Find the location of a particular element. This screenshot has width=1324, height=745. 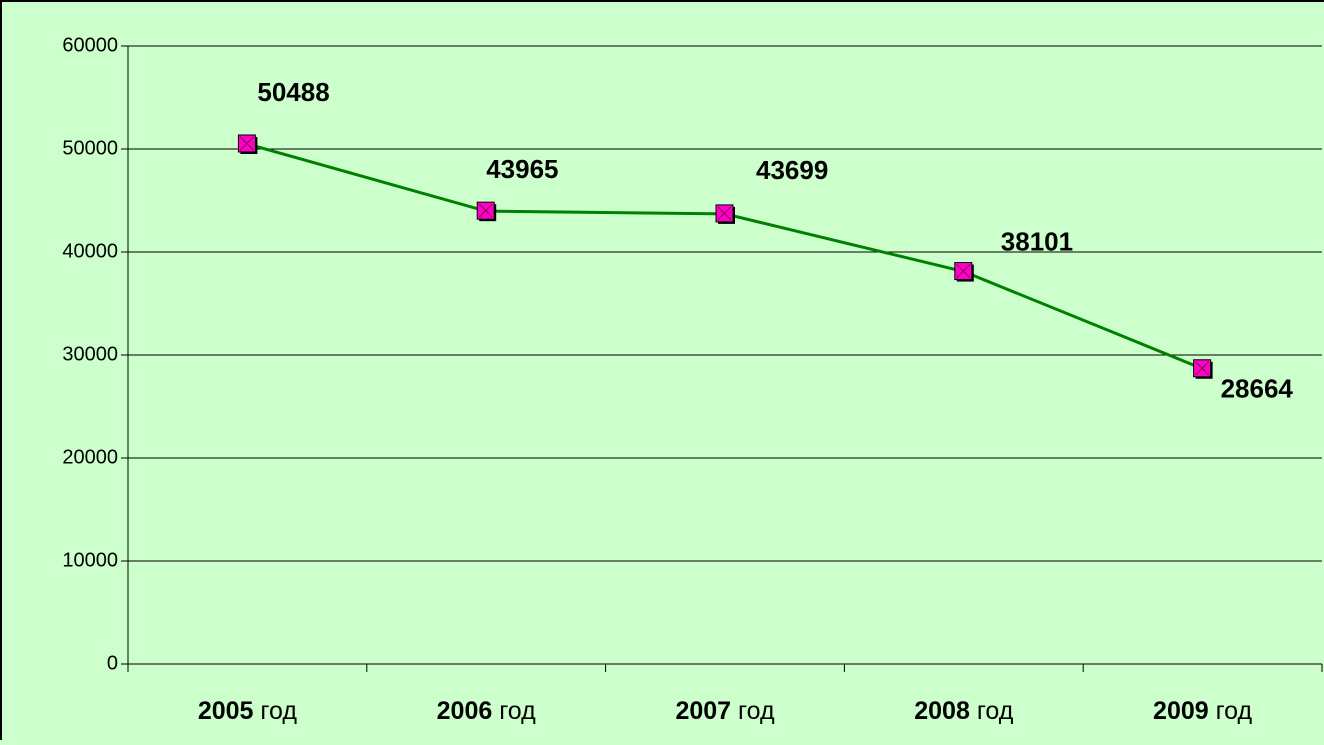

y-tick-label: 10000 is located at coordinates (90, 560).